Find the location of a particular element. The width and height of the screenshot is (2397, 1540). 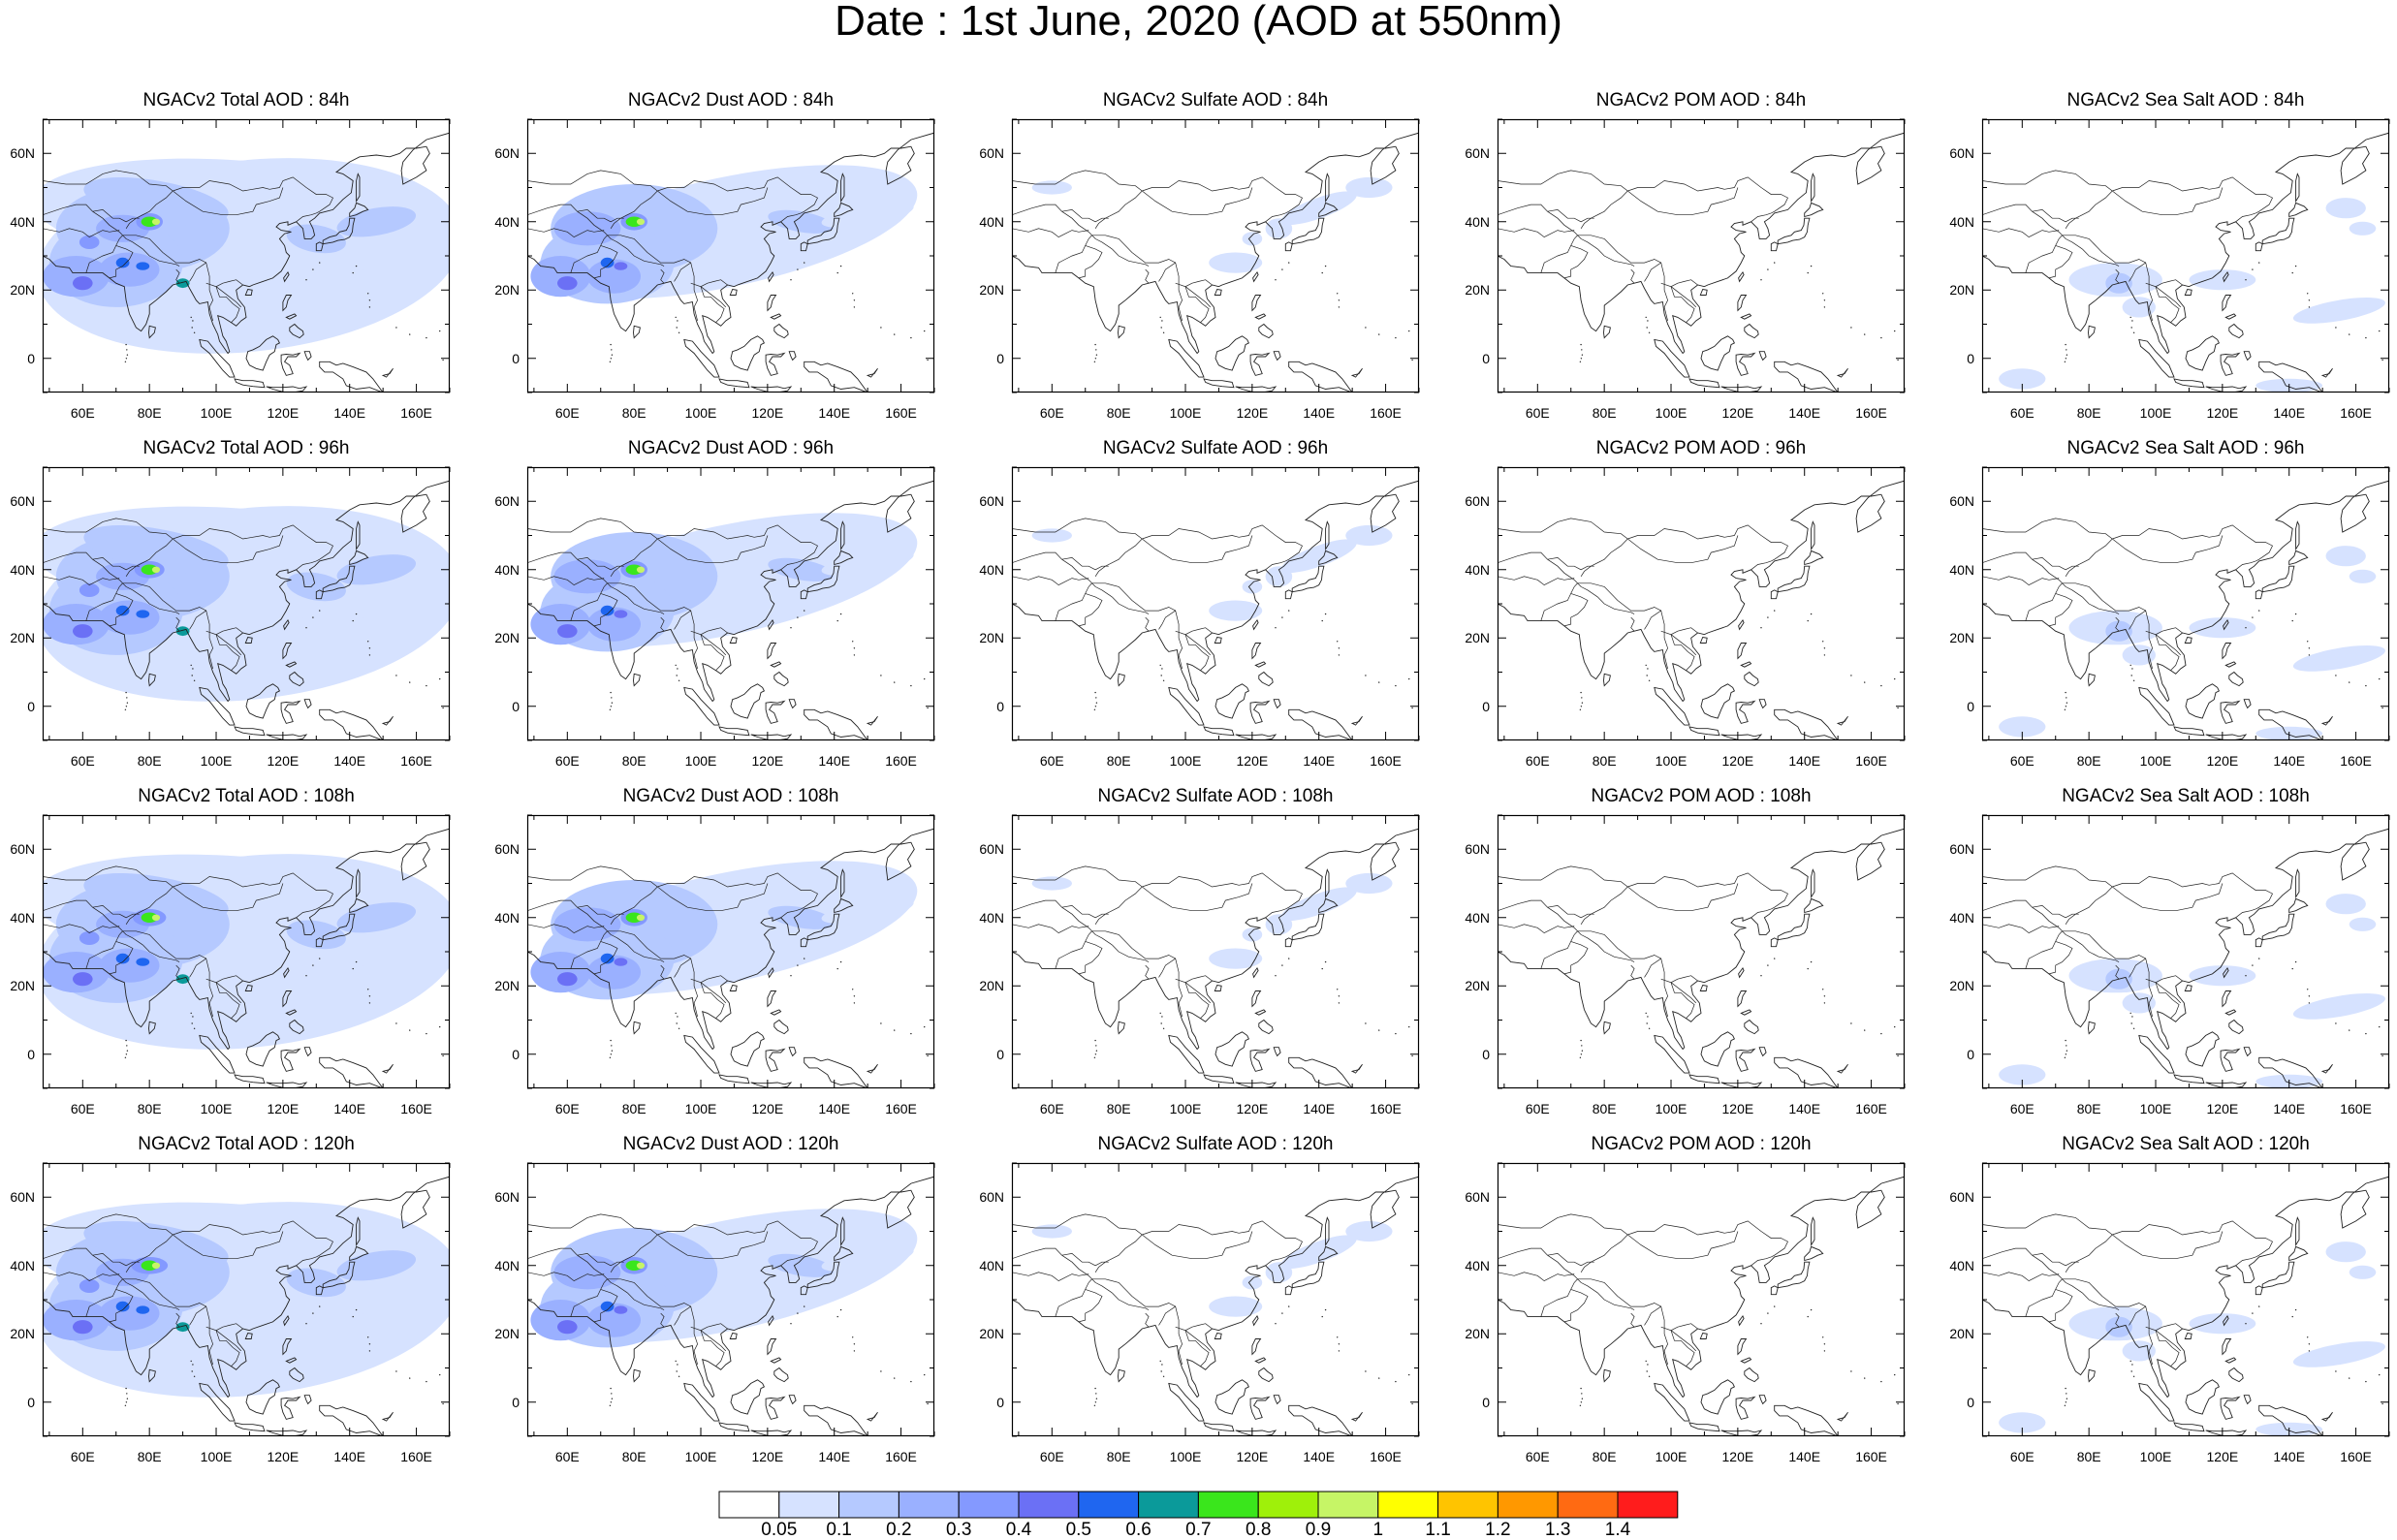

panel-title: NGACv2 Dust AOD : 120h is located at coordinates (731, 1144).